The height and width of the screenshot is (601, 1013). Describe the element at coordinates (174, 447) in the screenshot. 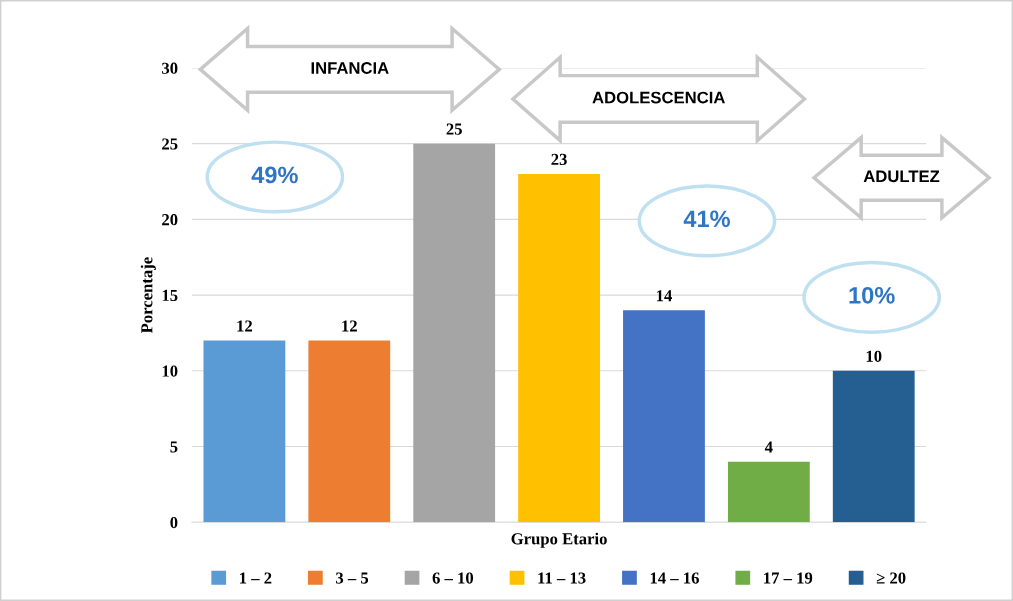

I see `y-tick-label: 5` at that location.